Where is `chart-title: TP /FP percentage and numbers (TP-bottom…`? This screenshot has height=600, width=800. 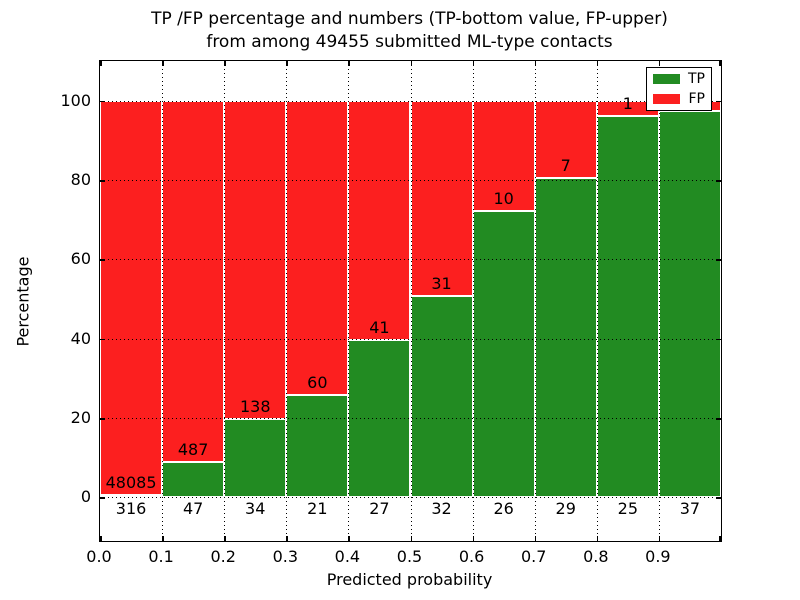 chart-title: TP /FP percentage and numbers (TP-bottom… is located at coordinates (409, 31).